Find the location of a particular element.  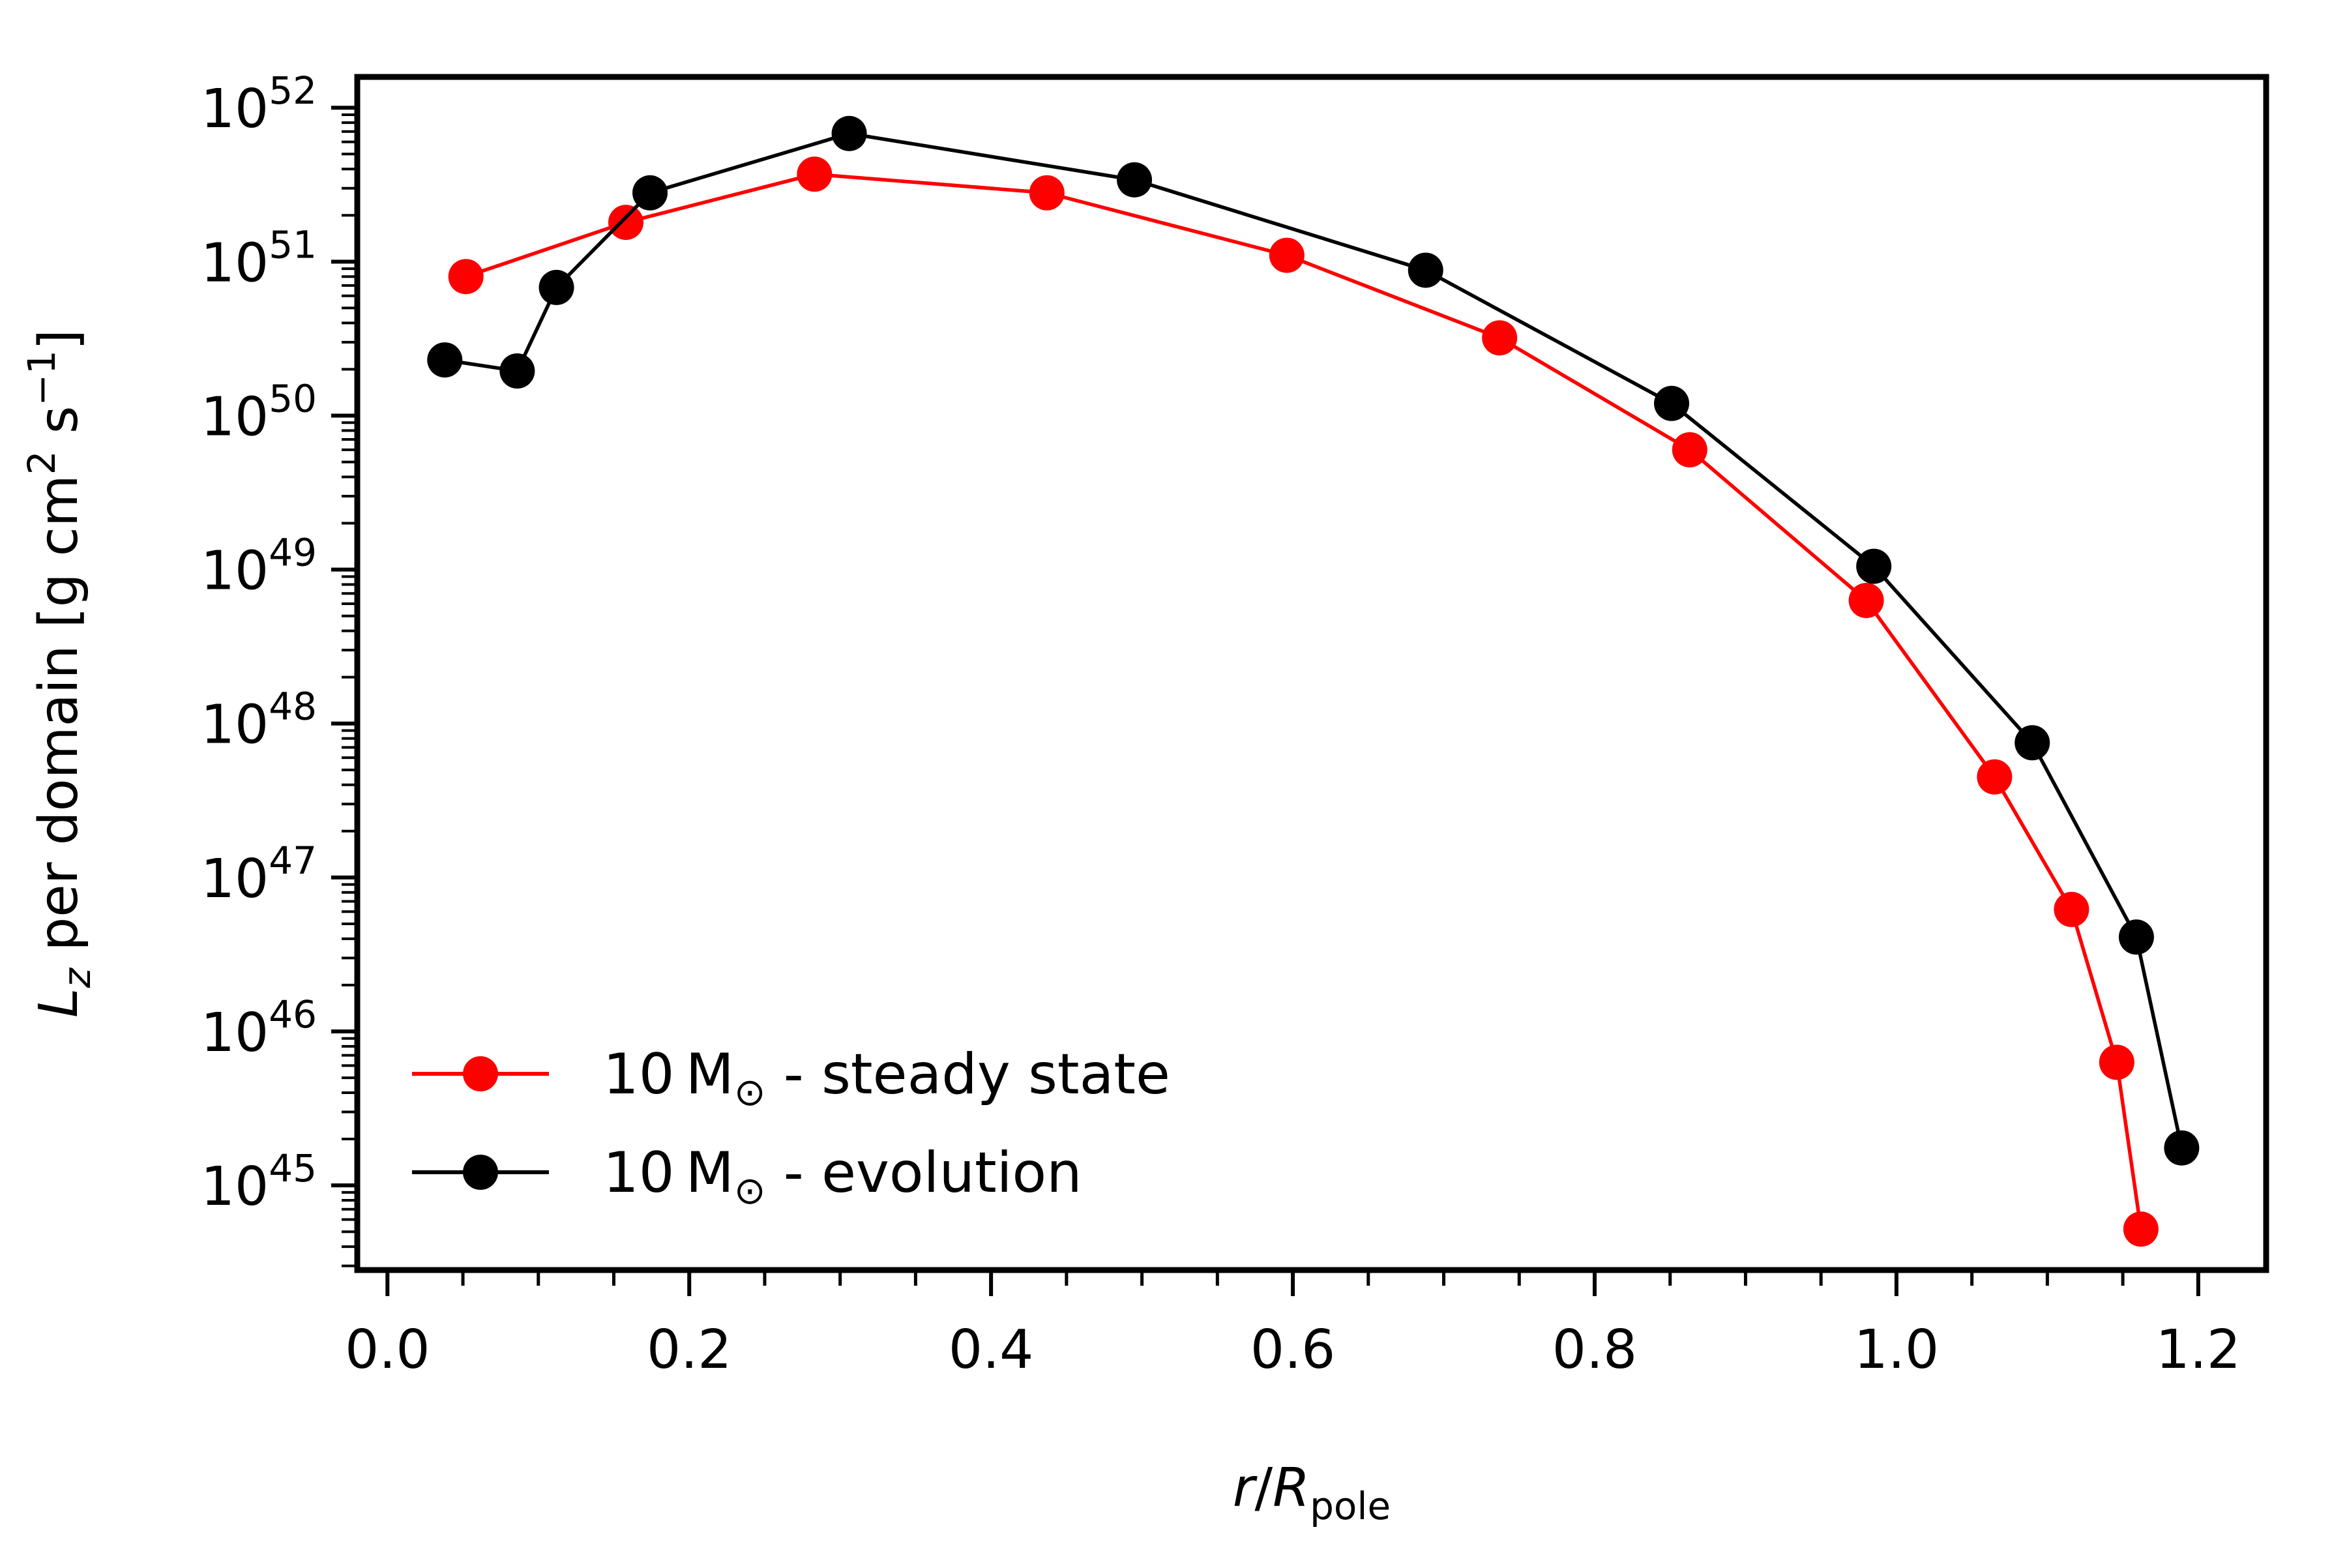

x-tick-label: 0.0 is located at coordinates (387, 1350).